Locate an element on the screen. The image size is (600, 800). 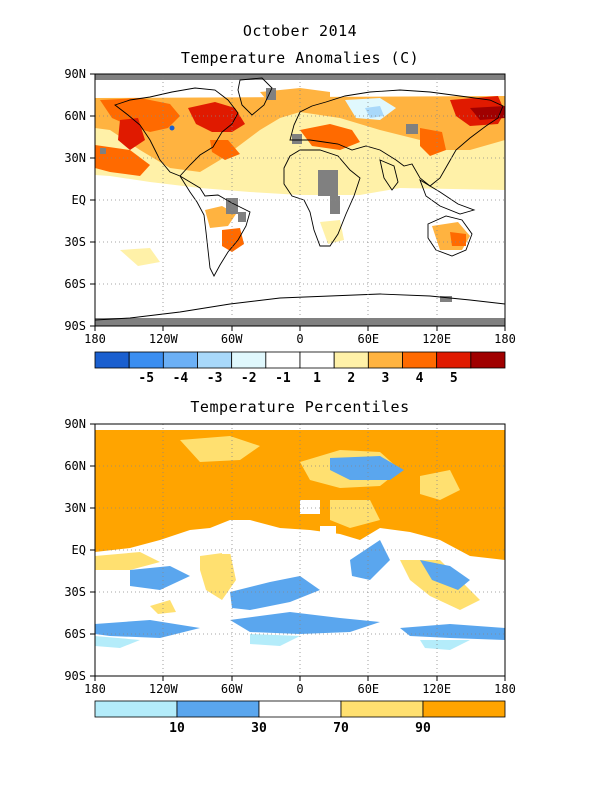
map1-x-tick-label: 0 is located at coordinates (299, 339).